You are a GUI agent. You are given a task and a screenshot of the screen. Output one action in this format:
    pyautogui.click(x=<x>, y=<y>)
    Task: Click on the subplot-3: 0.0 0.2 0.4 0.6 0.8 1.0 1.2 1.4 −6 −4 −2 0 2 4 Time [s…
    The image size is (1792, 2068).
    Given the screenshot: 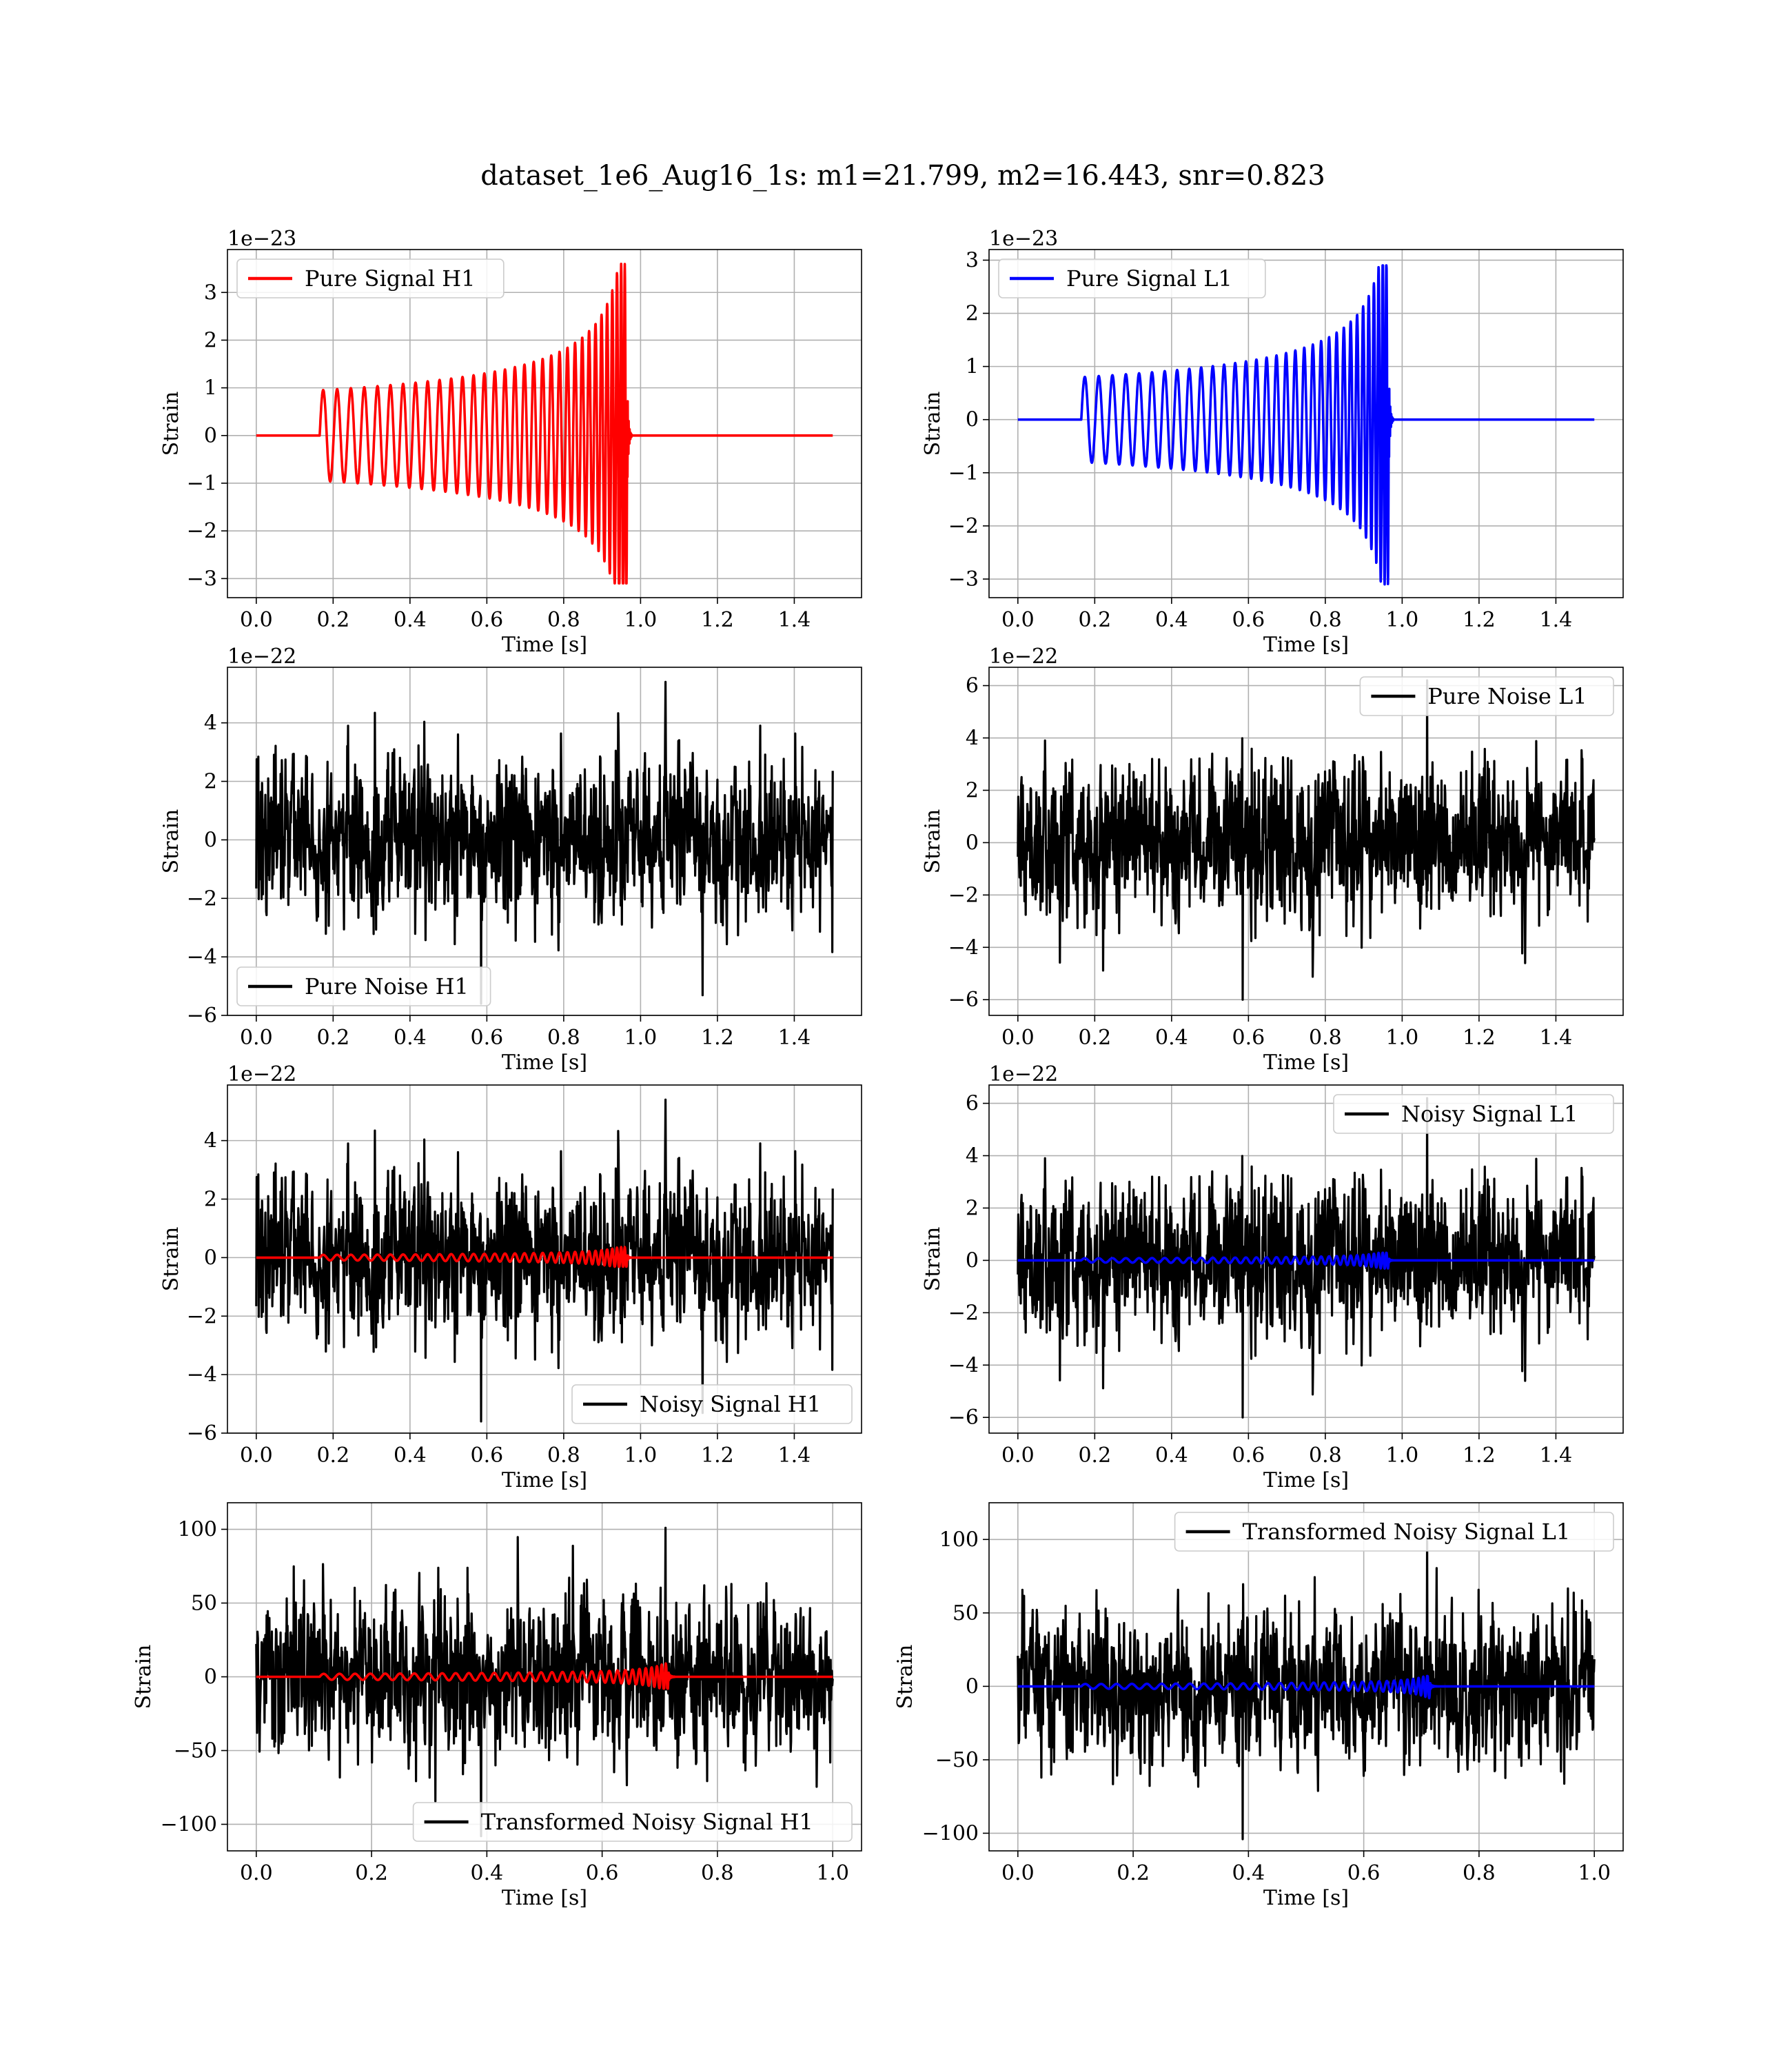 What is the action you would take?
    pyautogui.click(x=510, y=860)
    